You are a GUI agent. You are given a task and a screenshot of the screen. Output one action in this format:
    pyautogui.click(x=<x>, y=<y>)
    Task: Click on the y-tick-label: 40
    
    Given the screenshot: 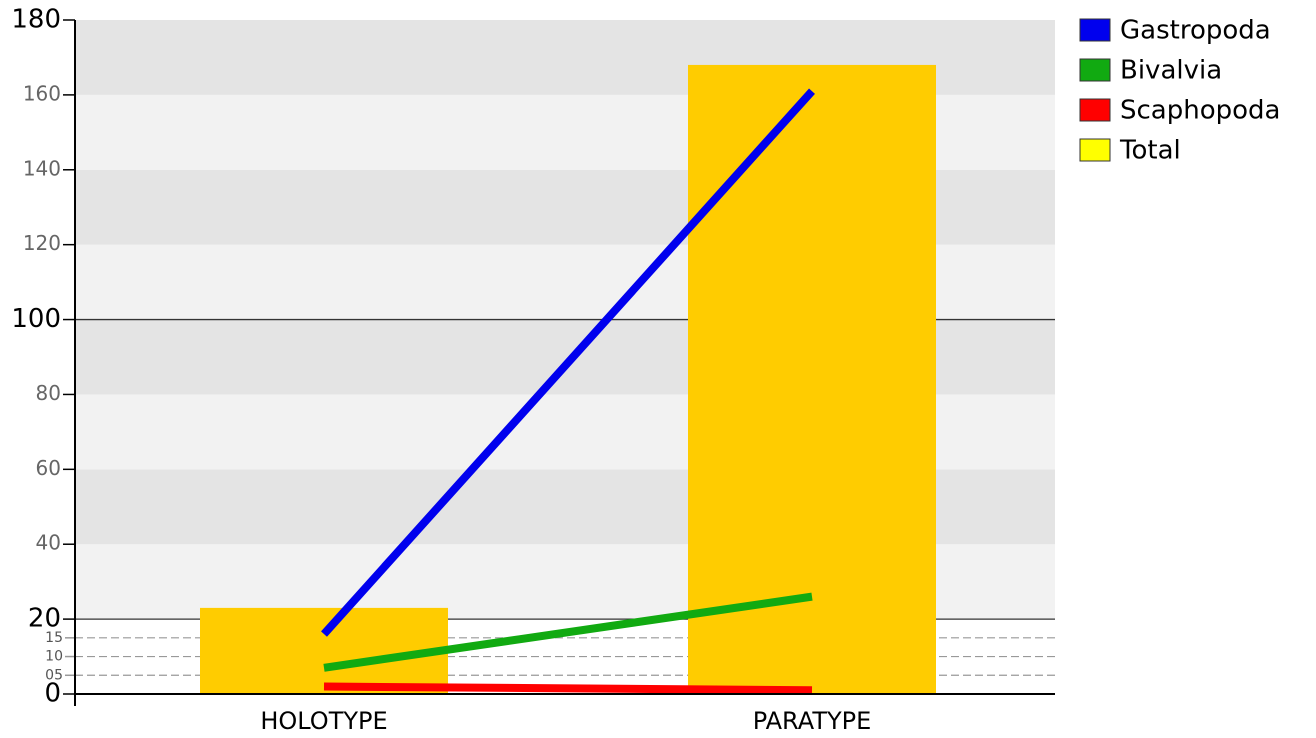 What is the action you would take?
    pyautogui.click(x=48, y=543)
    